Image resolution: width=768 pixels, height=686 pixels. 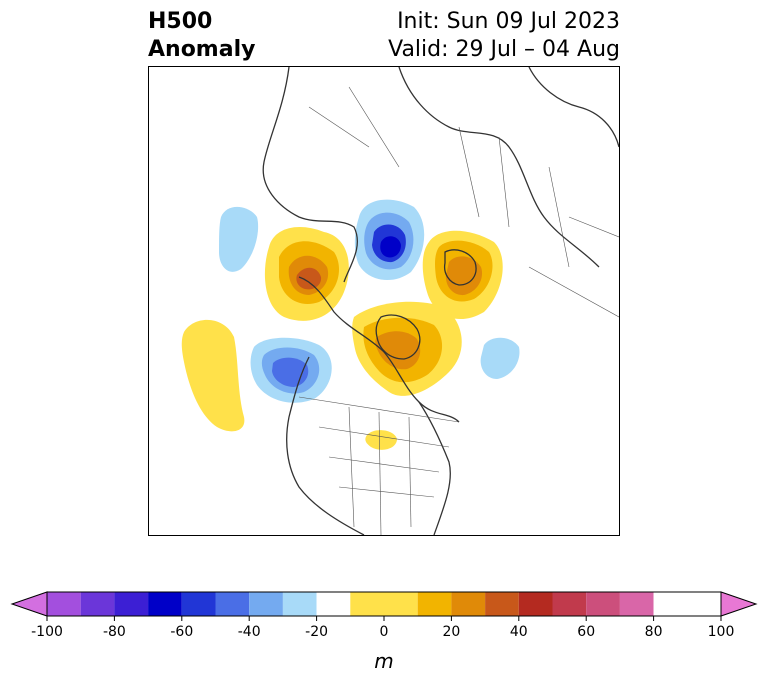 I want to click on colorbar-unit-label: m, so click(x=383, y=661).